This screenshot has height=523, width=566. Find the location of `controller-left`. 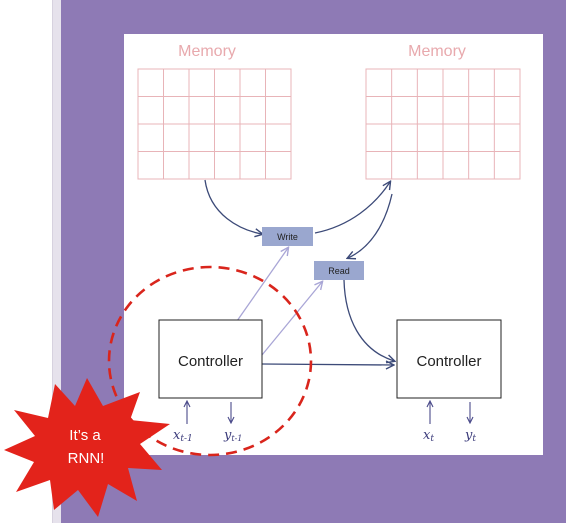

controller-left is located at coordinates (210, 359).